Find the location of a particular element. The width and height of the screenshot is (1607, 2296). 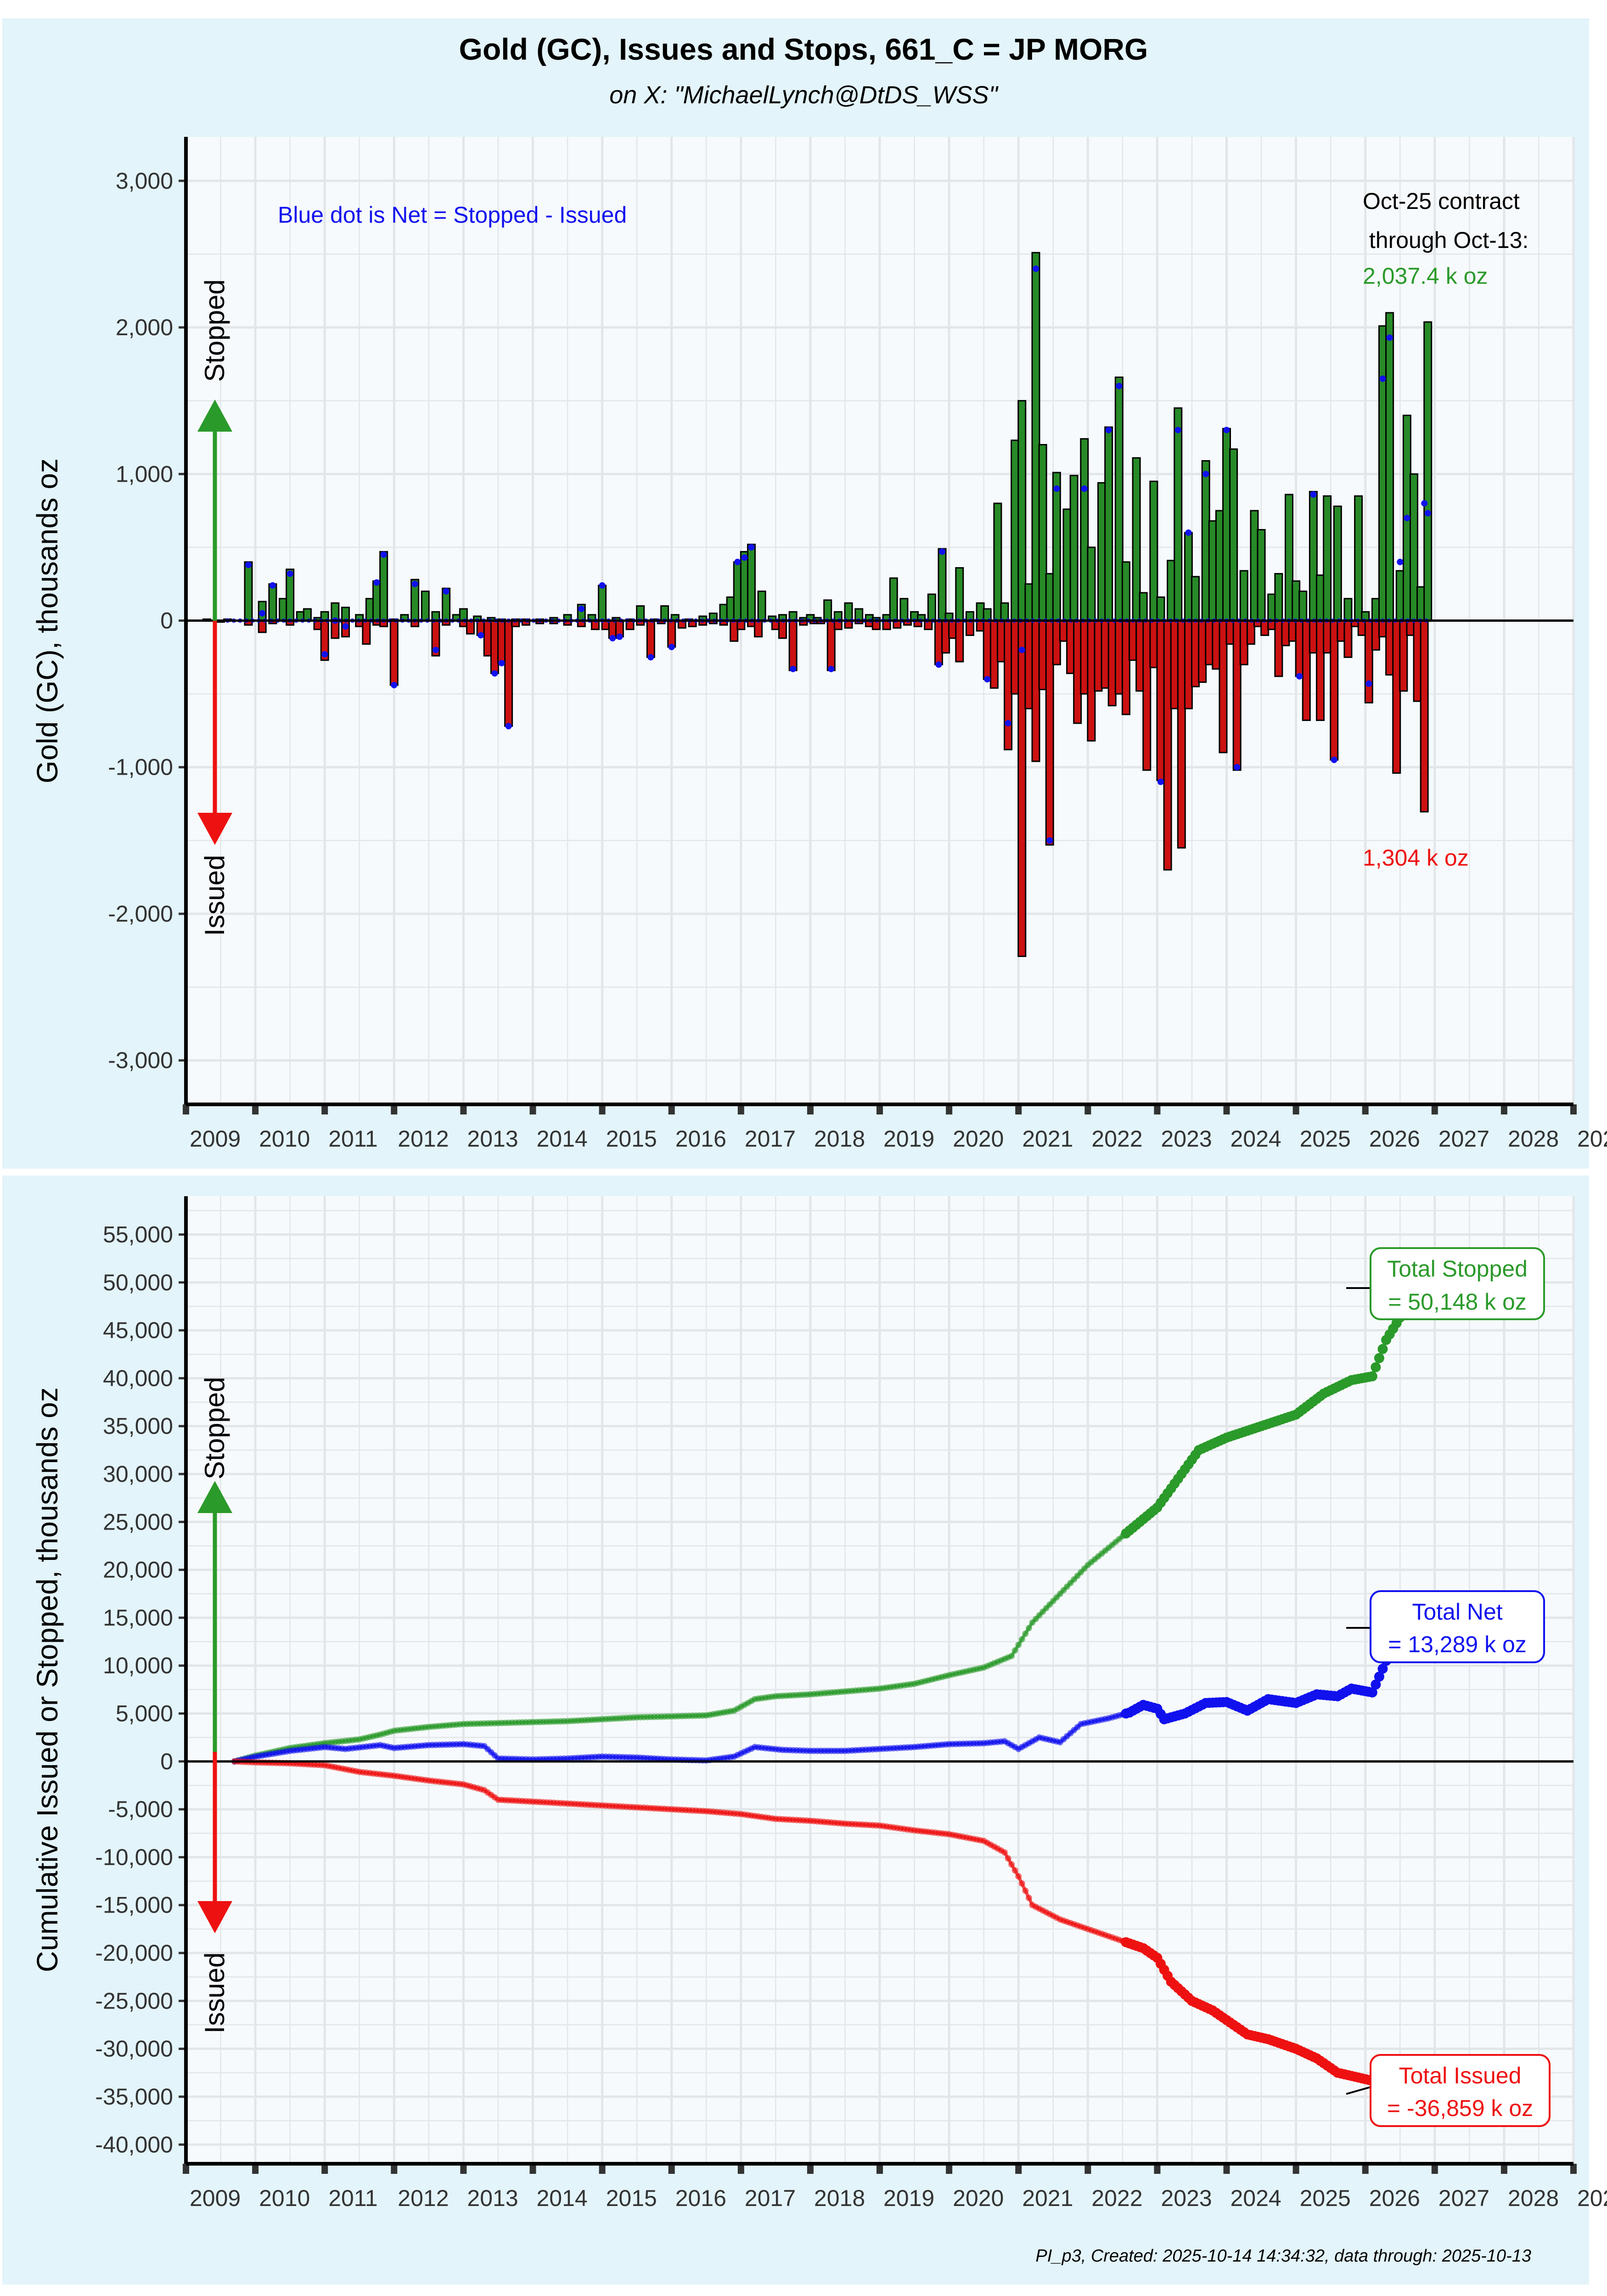

bot-y-tick-label: -15,000 is located at coordinates (134, 1905).